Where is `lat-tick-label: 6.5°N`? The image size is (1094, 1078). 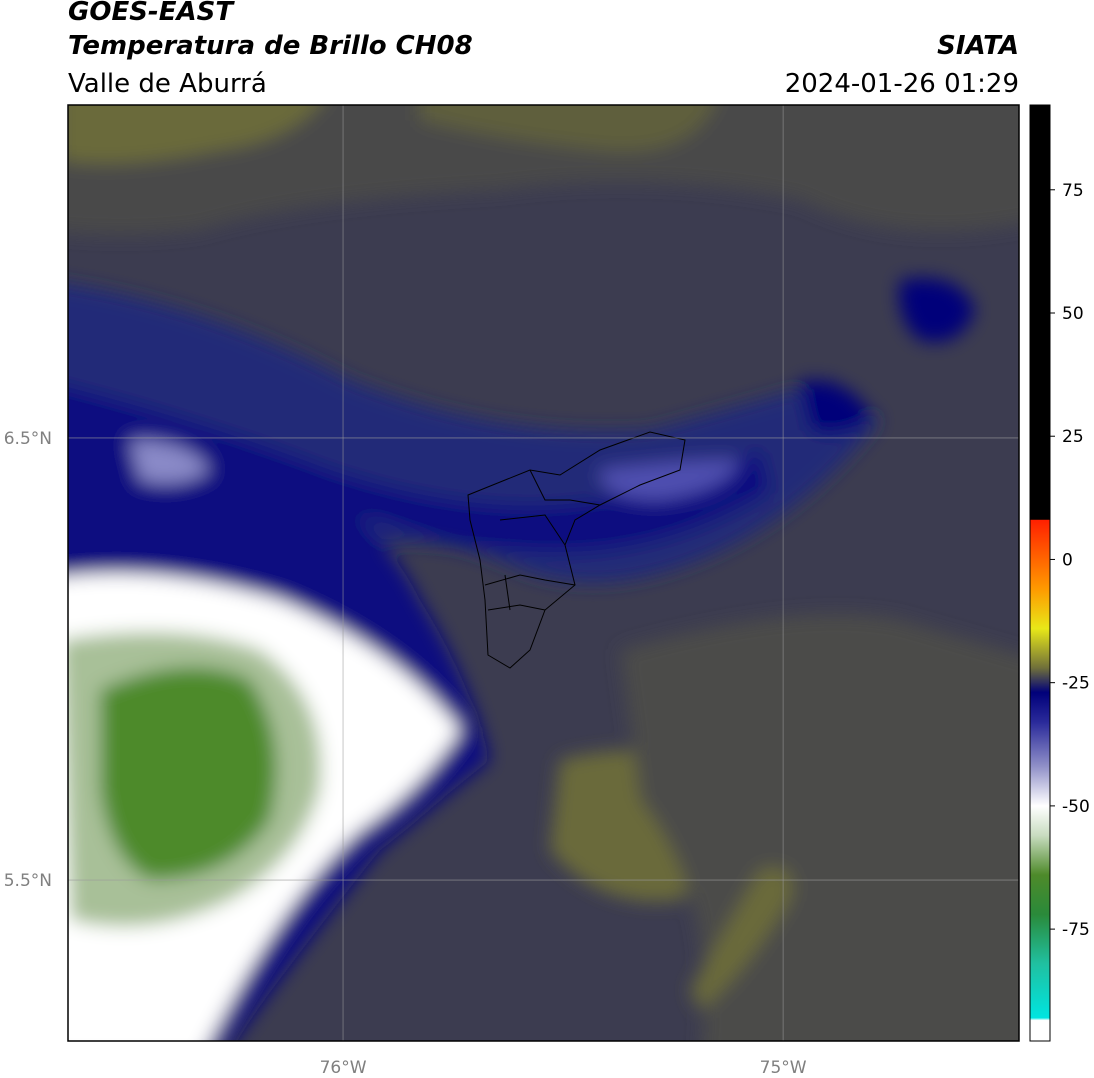
lat-tick-label: 6.5°N is located at coordinates (28, 439).